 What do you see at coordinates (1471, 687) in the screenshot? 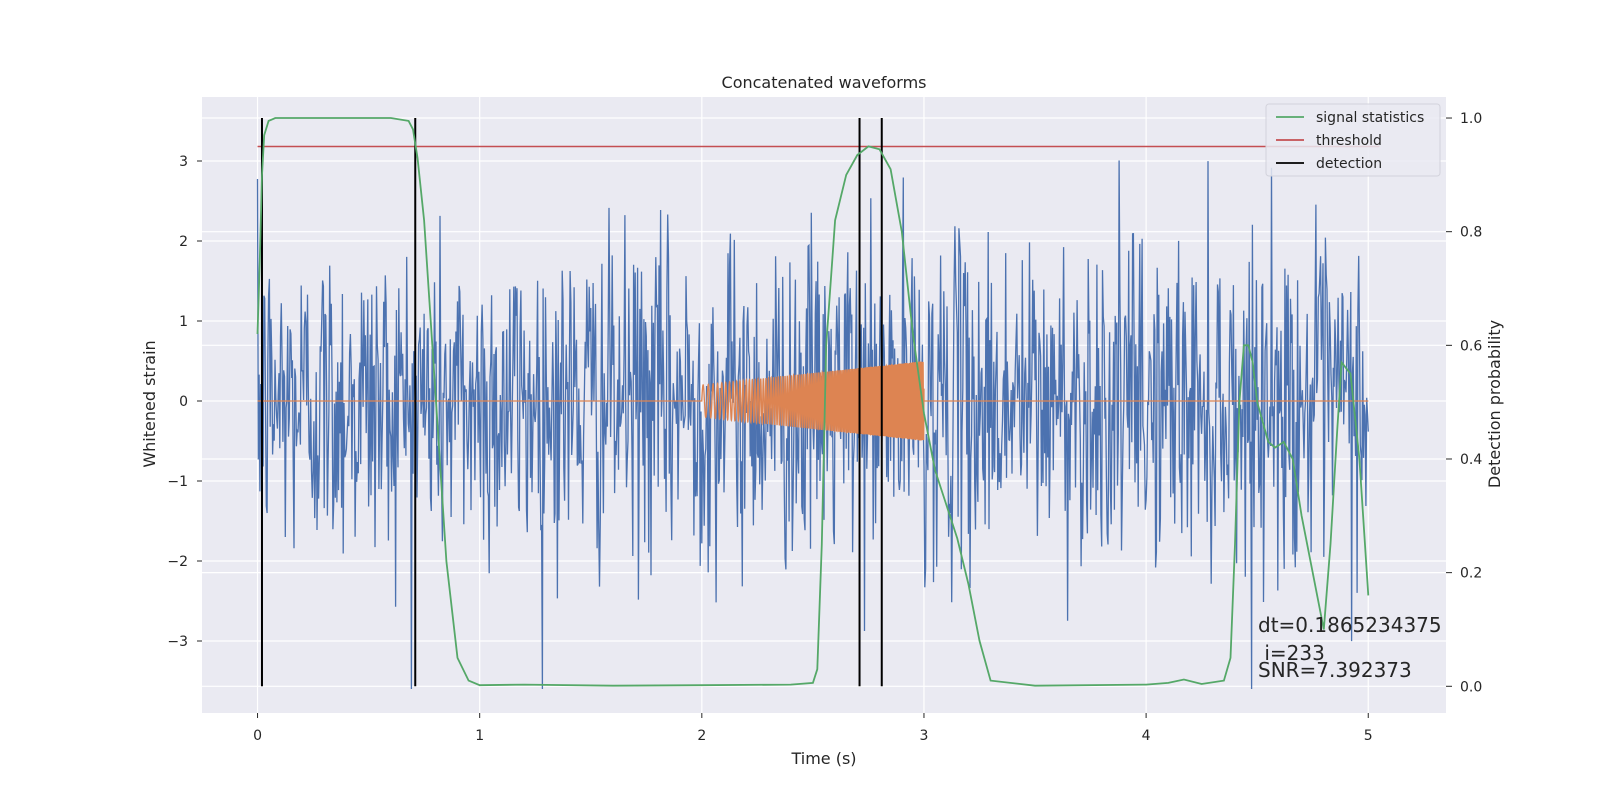
I see `y2-tick-label: 0.0` at bounding box center [1471, 687].